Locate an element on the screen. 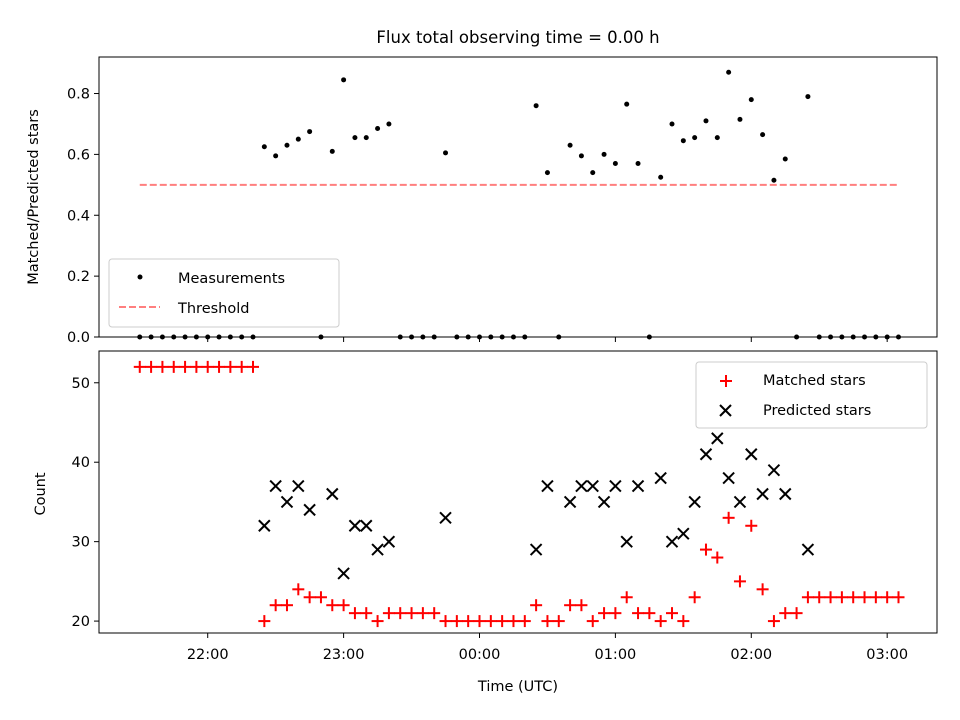 The height and width of the screenshot is (720, 960). legend-predicted-marker is located at coordinates (725, 410).